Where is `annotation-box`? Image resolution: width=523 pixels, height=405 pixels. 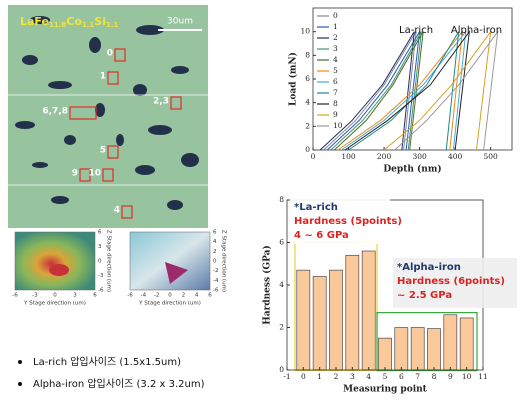
annotation-box is located at coordinates (455, 283).